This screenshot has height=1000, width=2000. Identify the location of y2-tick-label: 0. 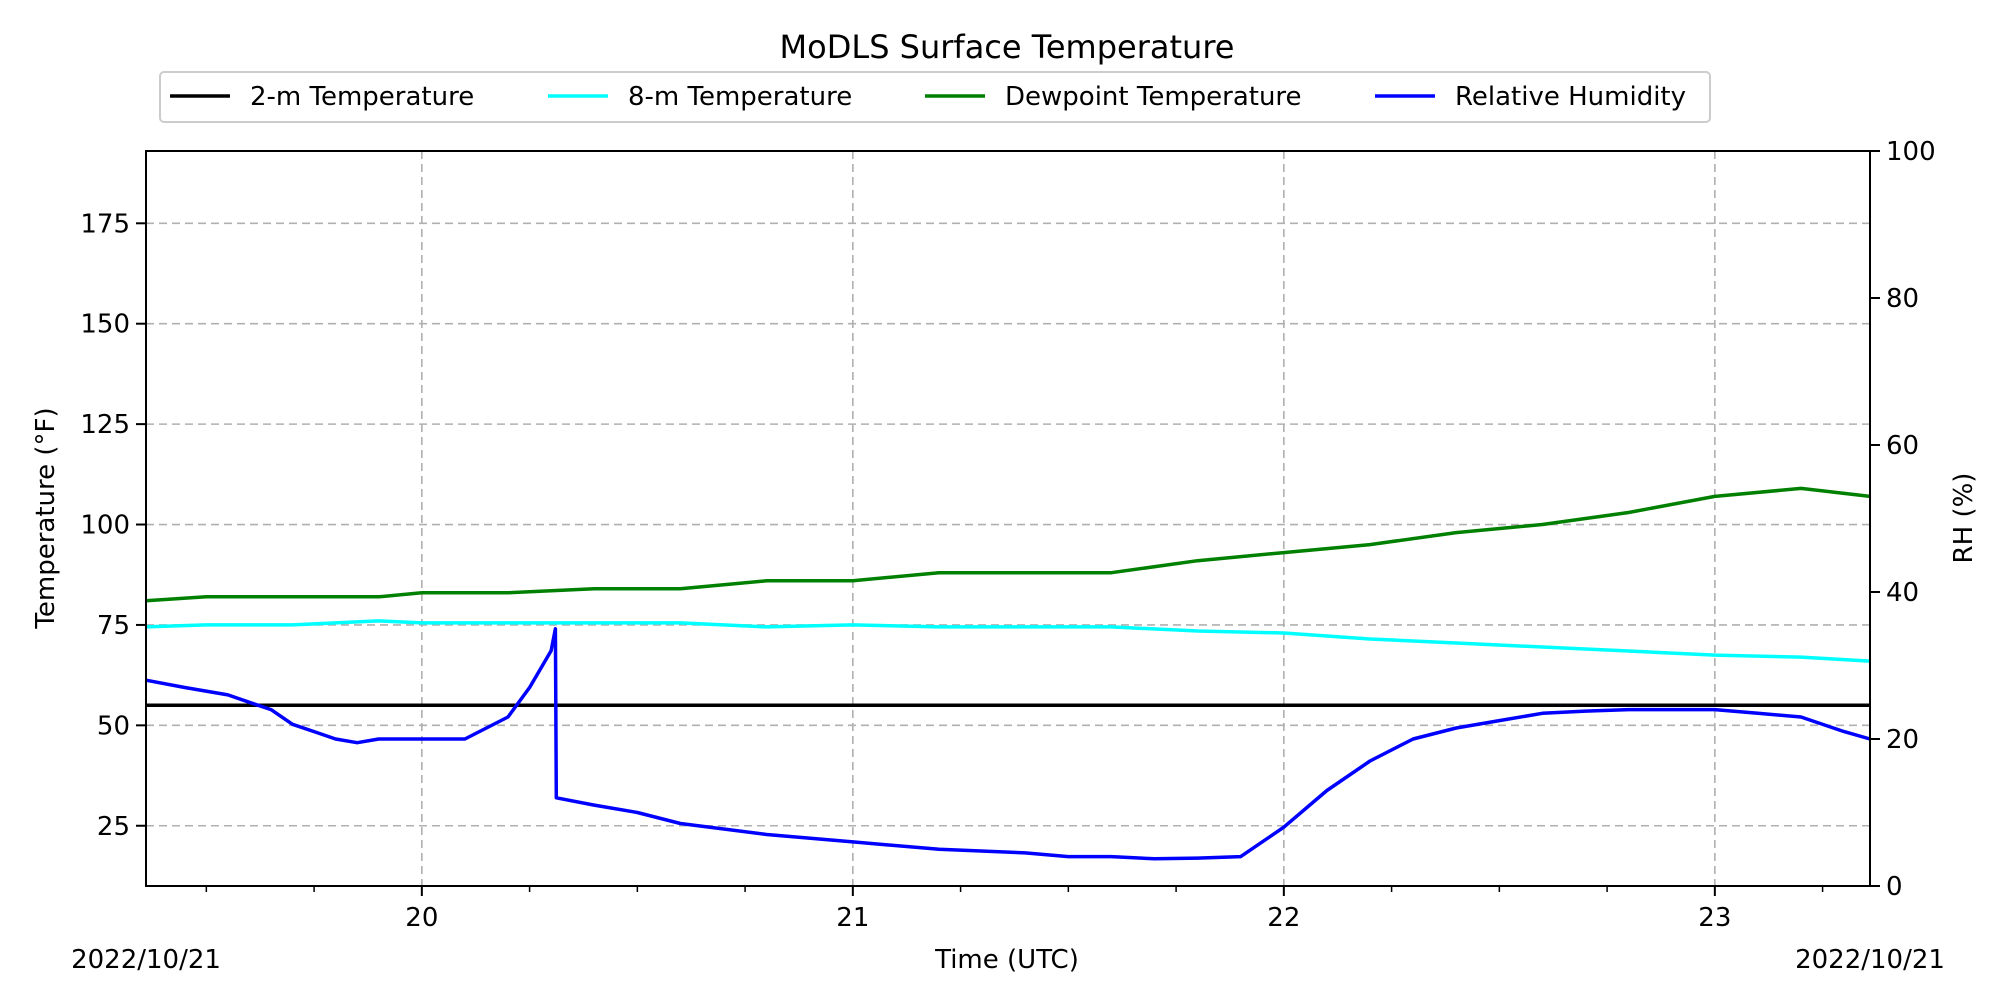
(1894, 887).